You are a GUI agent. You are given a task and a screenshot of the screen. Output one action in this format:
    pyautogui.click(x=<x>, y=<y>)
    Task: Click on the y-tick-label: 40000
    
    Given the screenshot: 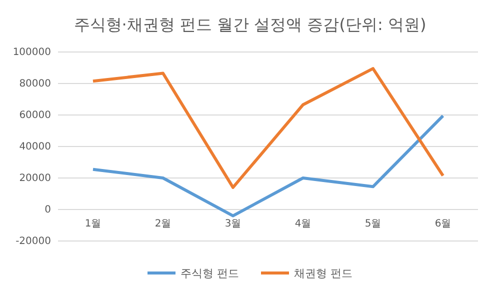 What is the action you would take?
    pyautogui.click(x=35, y=147)
    